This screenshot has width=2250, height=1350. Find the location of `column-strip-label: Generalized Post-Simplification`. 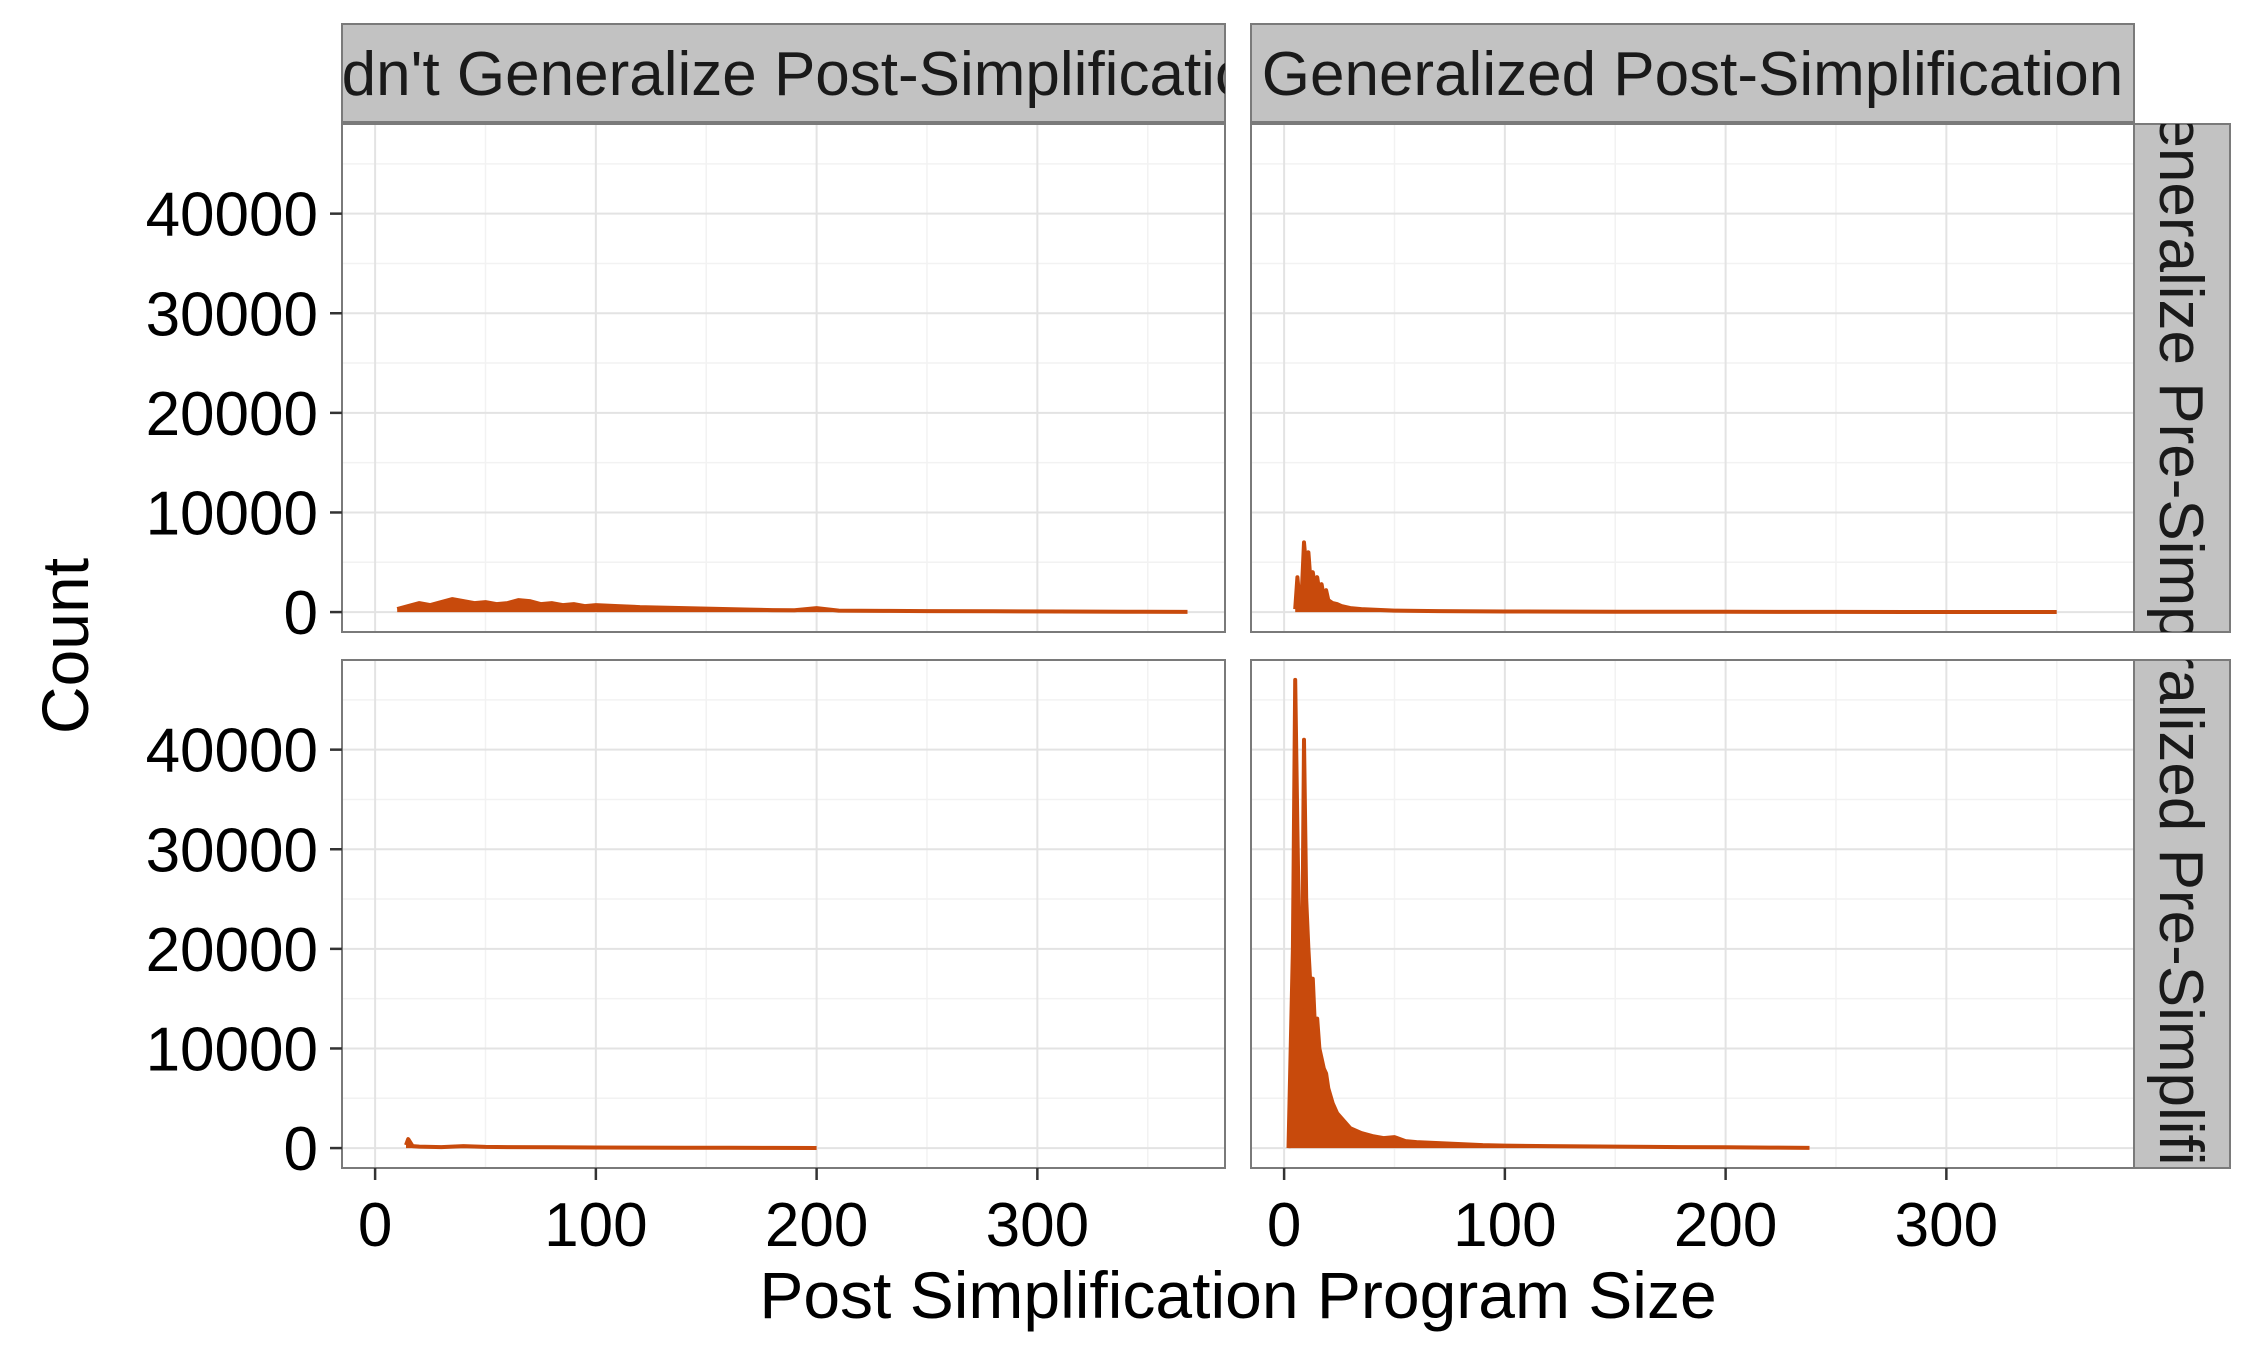

column-strip-label: Generalized Post-Simplification is located at coordinates (1693, 74).